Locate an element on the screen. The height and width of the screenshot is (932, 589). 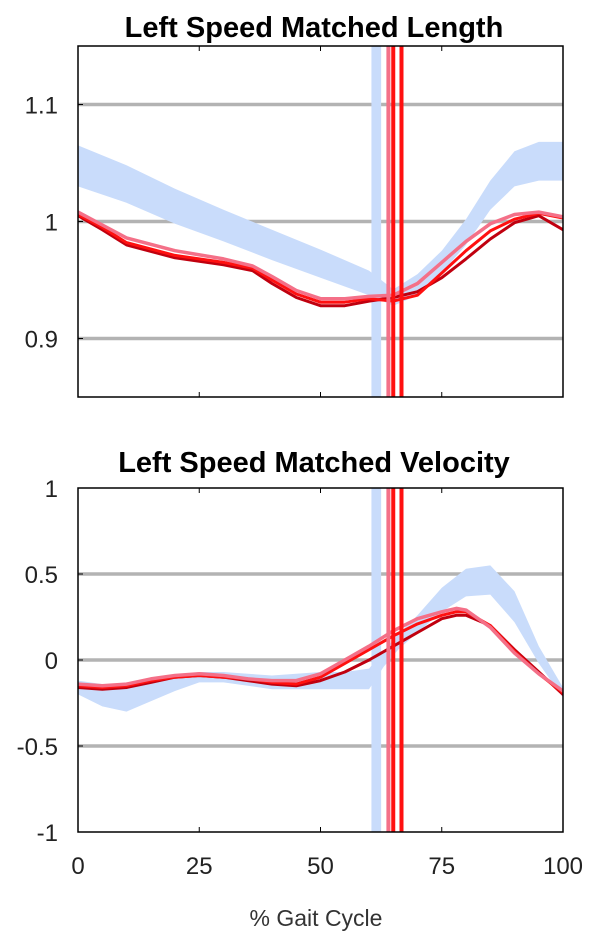
x-tick-label: 75 is located at coordinates (441, 866).